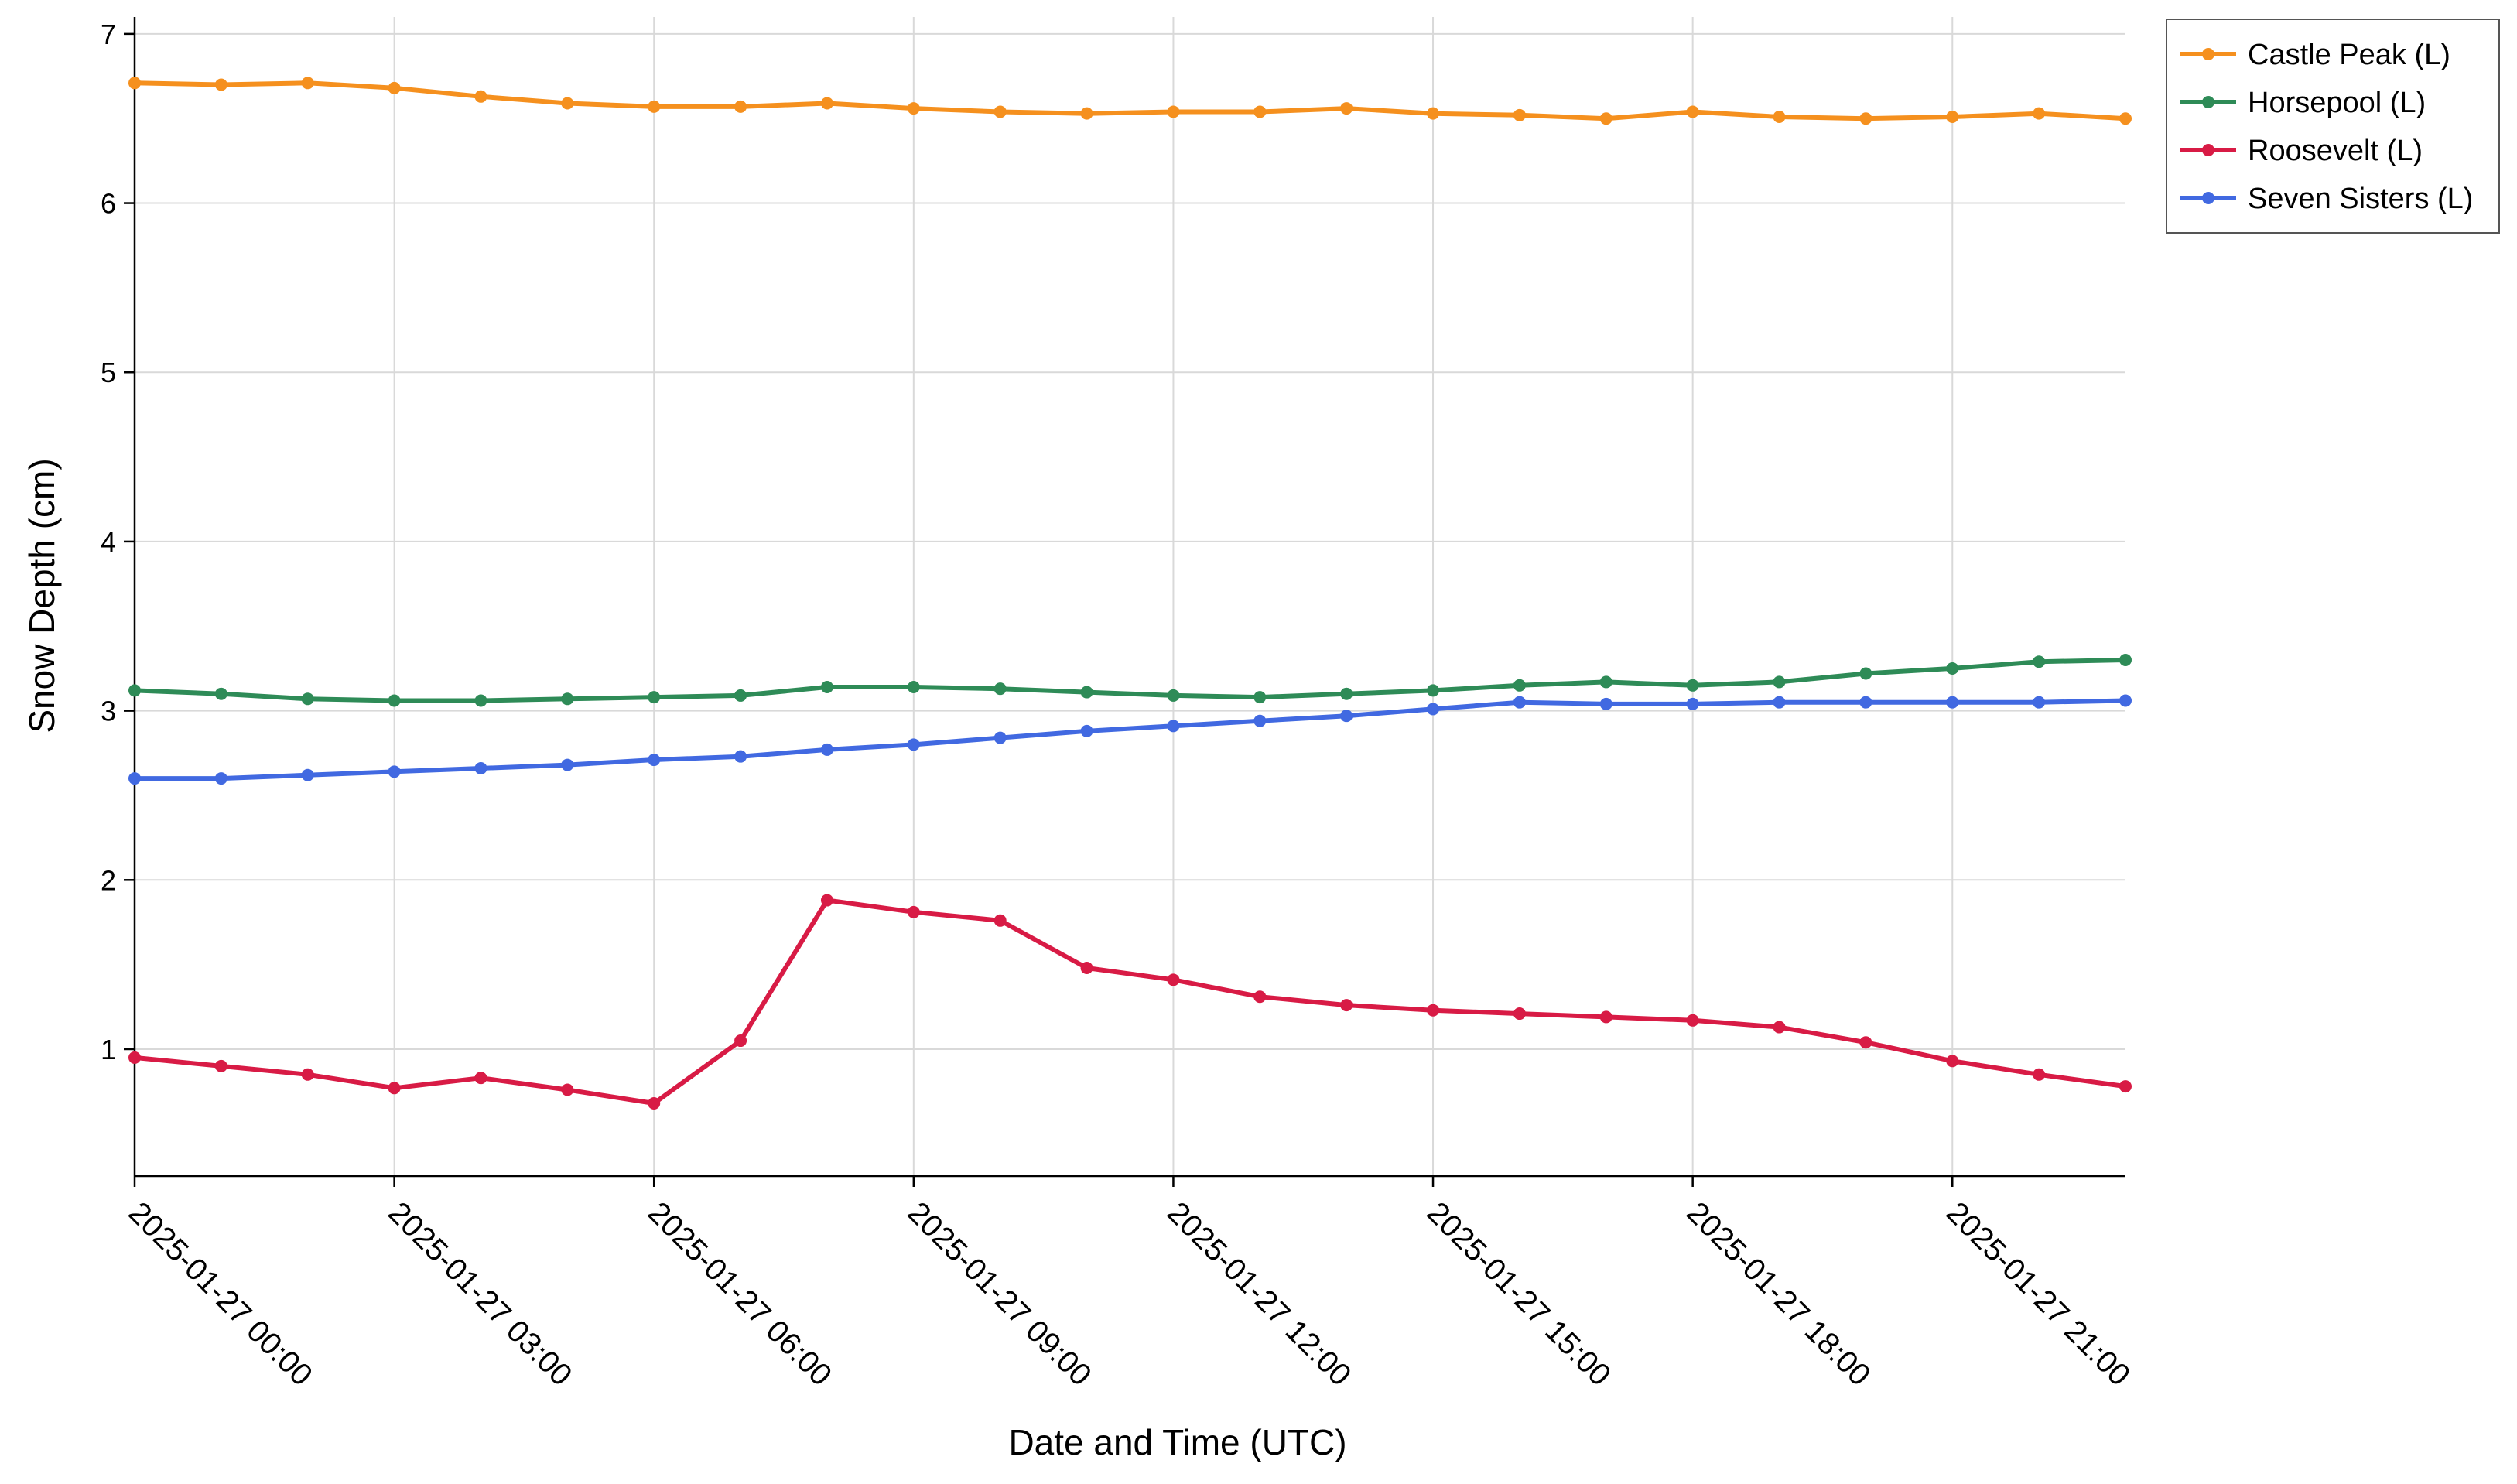 This screenshot has height=1484, width=2517. What do you see at coordinates (1778, 1293) in the screenshot?
I see `x-tick-label: 2025-01-27 18:00` at bounding box center [1778, 1293].